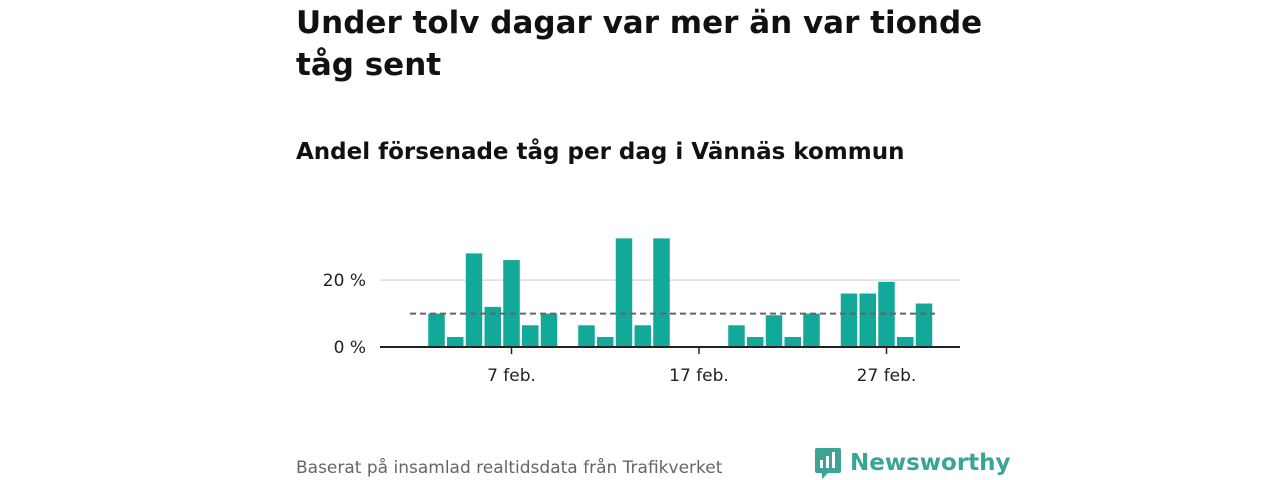  What do you see at coordinates (350, 348) in the screenshot?
I see `y-tick-label: 0 %` at bounding box center [350, 348].